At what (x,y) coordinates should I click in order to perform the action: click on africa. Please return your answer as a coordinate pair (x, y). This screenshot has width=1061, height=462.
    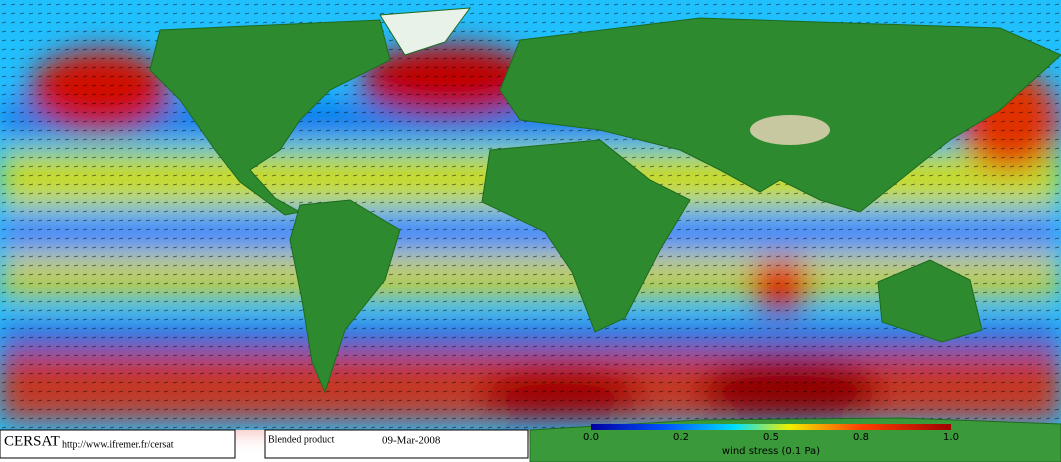
    Looking at the image, I should click on (586, 236).